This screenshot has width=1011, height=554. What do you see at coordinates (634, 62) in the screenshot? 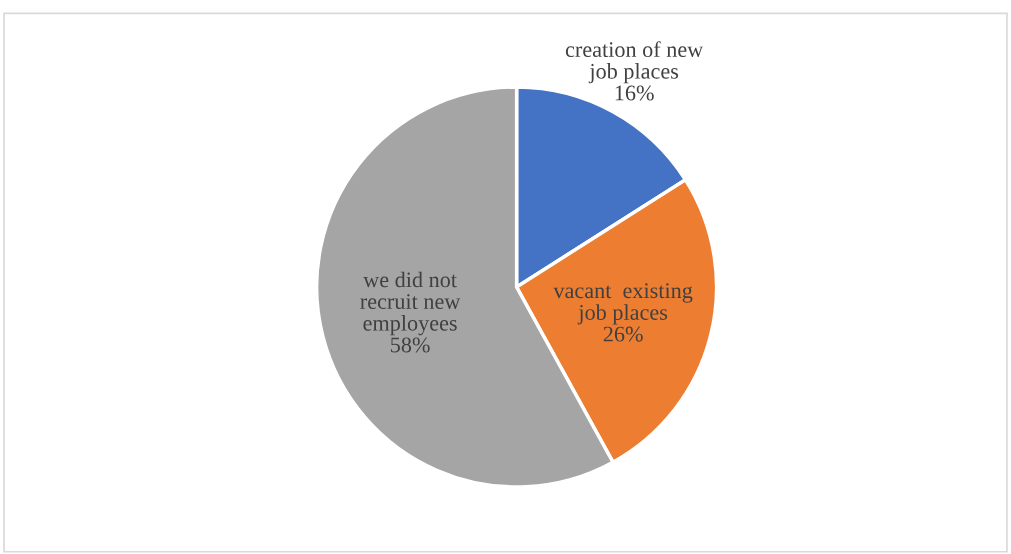
I see `slice-label: creation of new job places` at bounding box center [634, 62].